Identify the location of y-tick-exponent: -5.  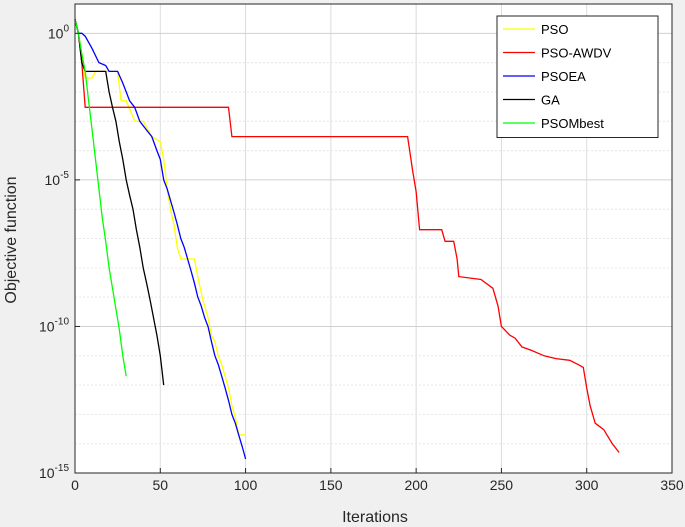
(64, 175).